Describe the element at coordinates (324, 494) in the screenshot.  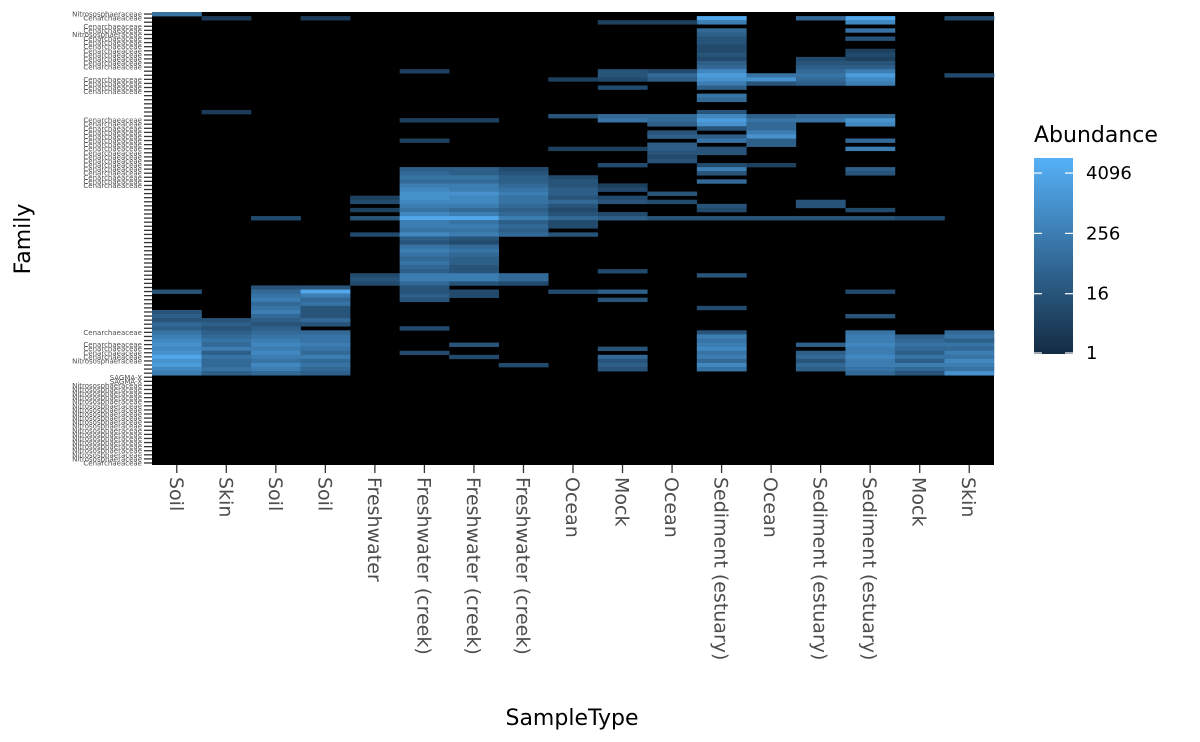
I see `x-tick-label: Soil` at that location.